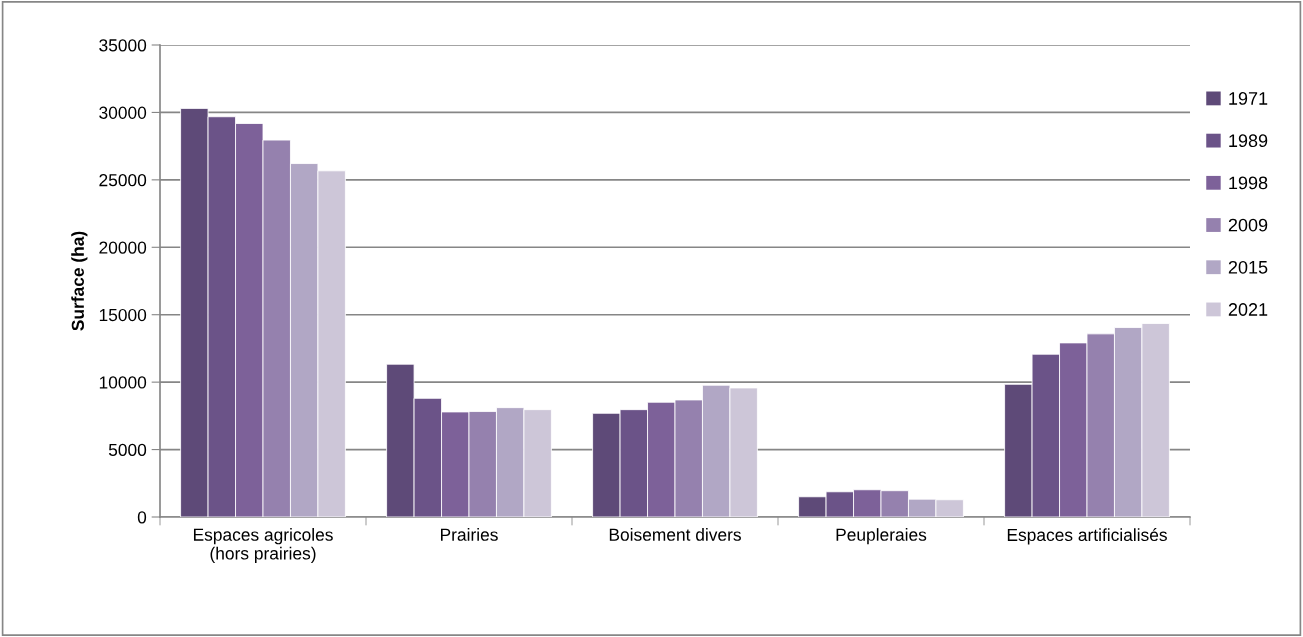  I want to click on x-tick-label: Espaces agricoles (hors prairies), so click(263, 545).